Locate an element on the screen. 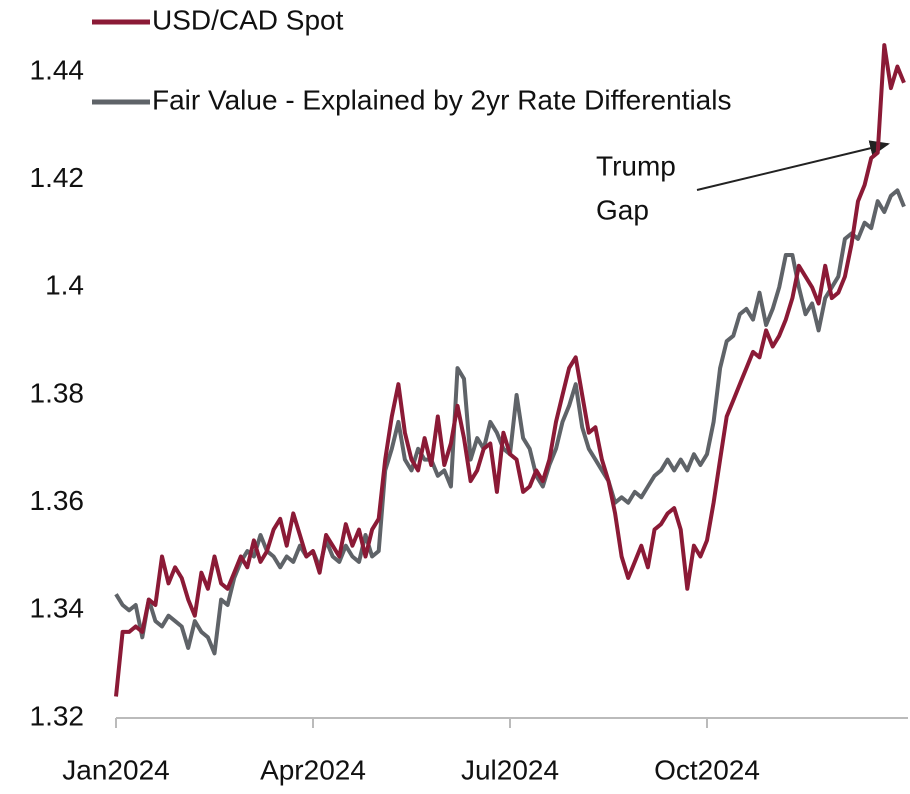 The width and height of the screenshot is (910, 794). y-tick-label: 1.4 is located at coordinates (64, 285).